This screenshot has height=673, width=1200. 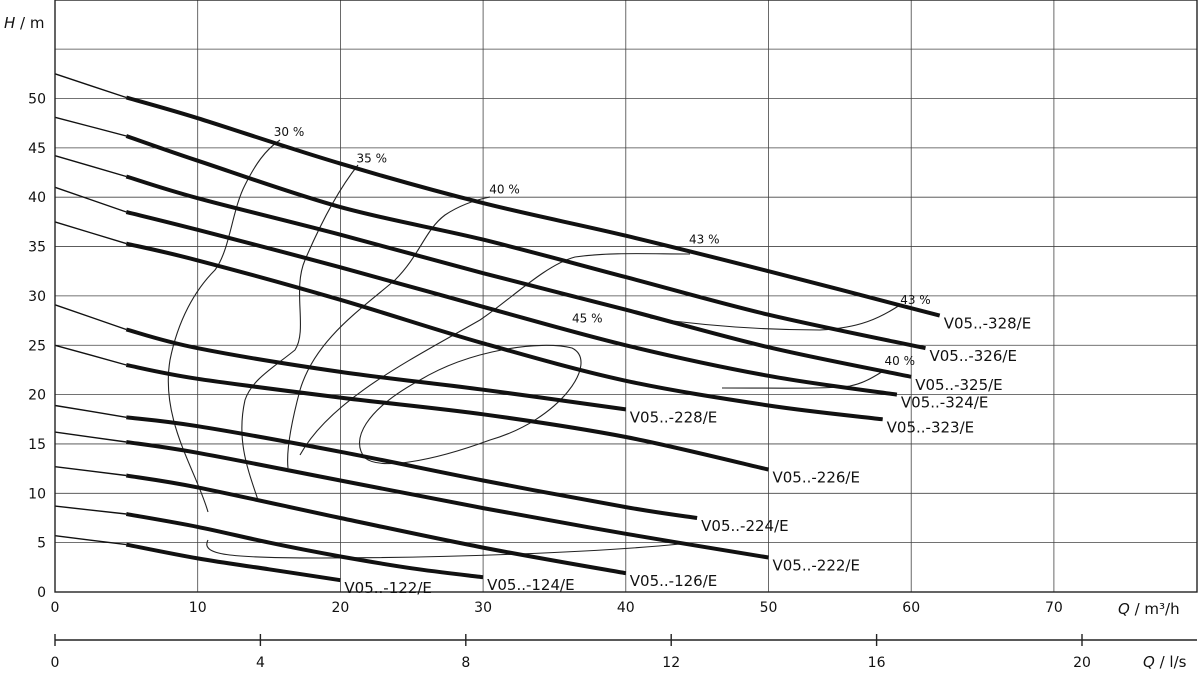 I want to click on y-tick-label: 25, so click(x=37, y=346).